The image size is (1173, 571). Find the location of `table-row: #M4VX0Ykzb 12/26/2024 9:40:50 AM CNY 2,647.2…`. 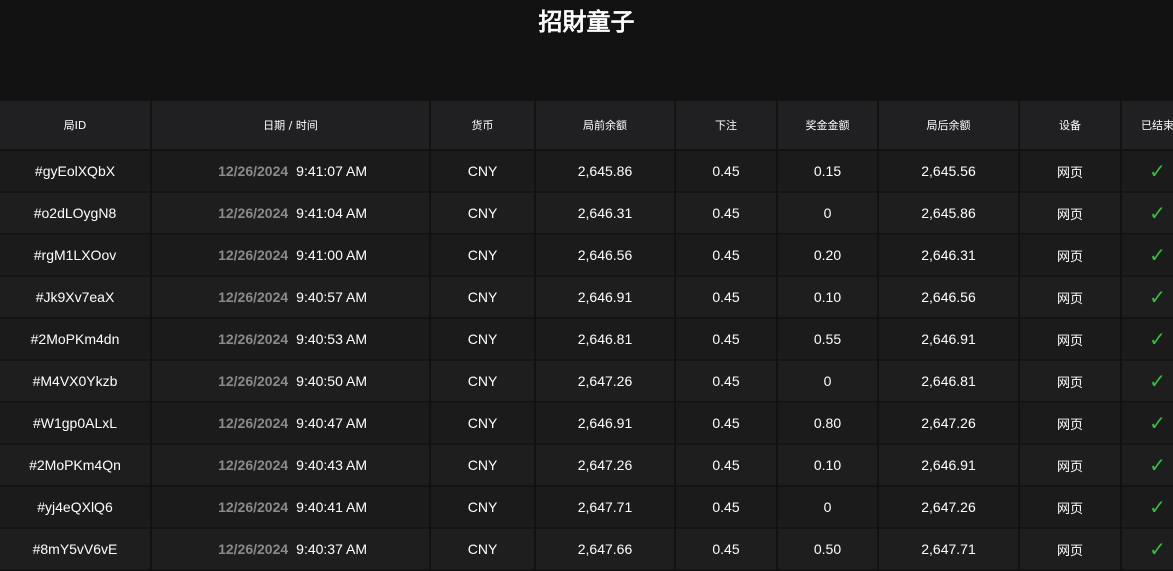

table-row: #M4VX0Ykzb 12/26/2024 9:40:50 AM CNY 2,647.2… is located at coordinates (586, 382).